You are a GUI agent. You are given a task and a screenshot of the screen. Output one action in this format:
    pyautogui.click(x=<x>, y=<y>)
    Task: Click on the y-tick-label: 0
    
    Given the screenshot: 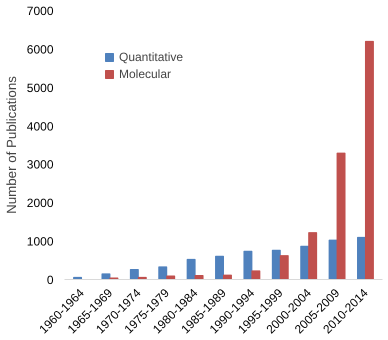 What is the action you would take?
    pyautogui.click(x=50, y=280)
    